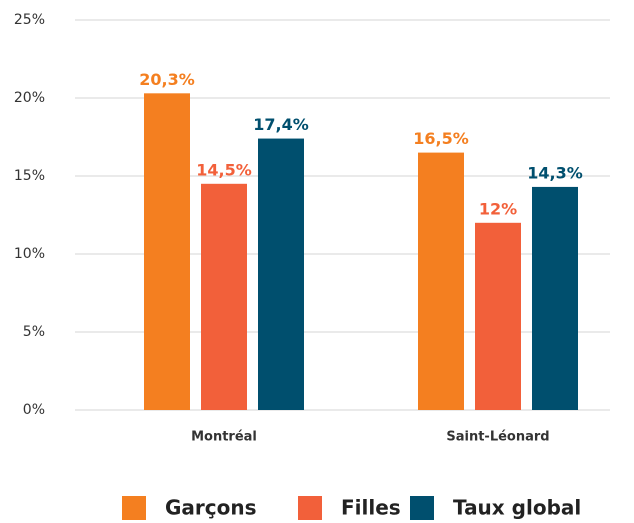  What do you see at coordinates (281, 124) in the screenshot?
I see `value-label: 17,4%` at bounding box center [281, 124].